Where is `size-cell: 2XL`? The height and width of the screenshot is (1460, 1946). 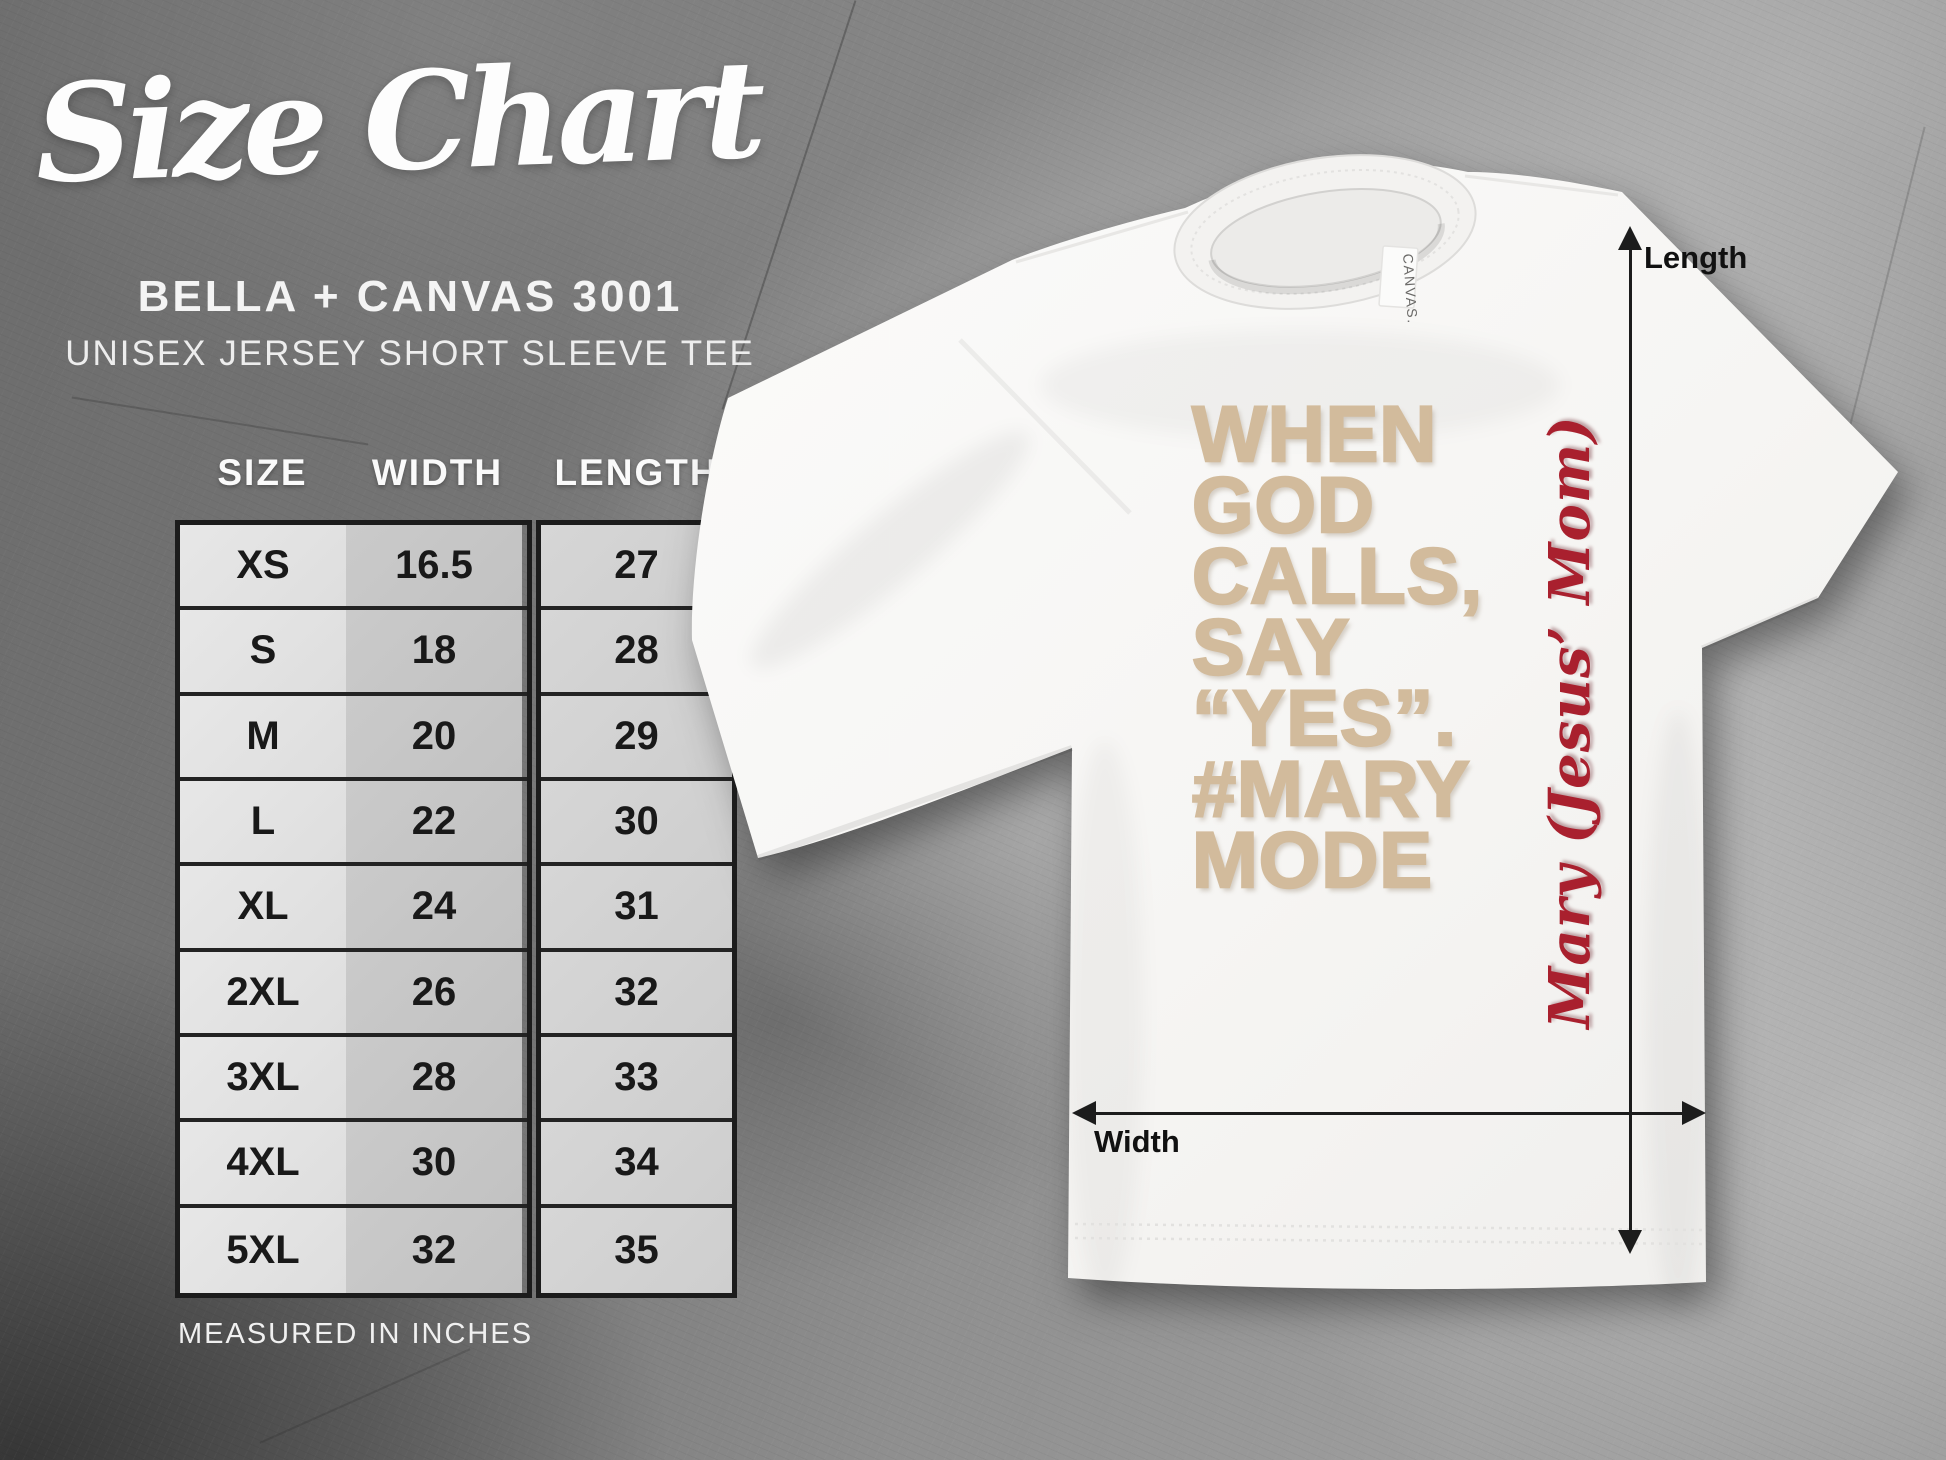 size-cell: 2XL is located at coordinates (263, 992).